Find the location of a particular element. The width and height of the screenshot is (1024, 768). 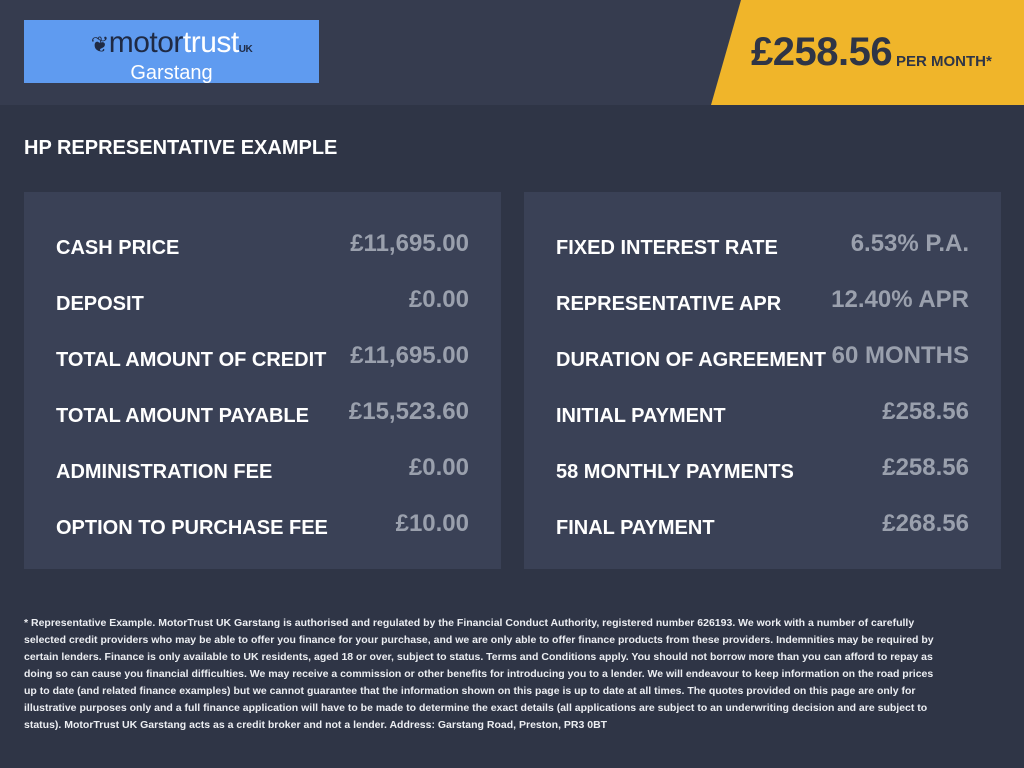

finance-value: 60 MONTHS is located at coordinates (900, 355).